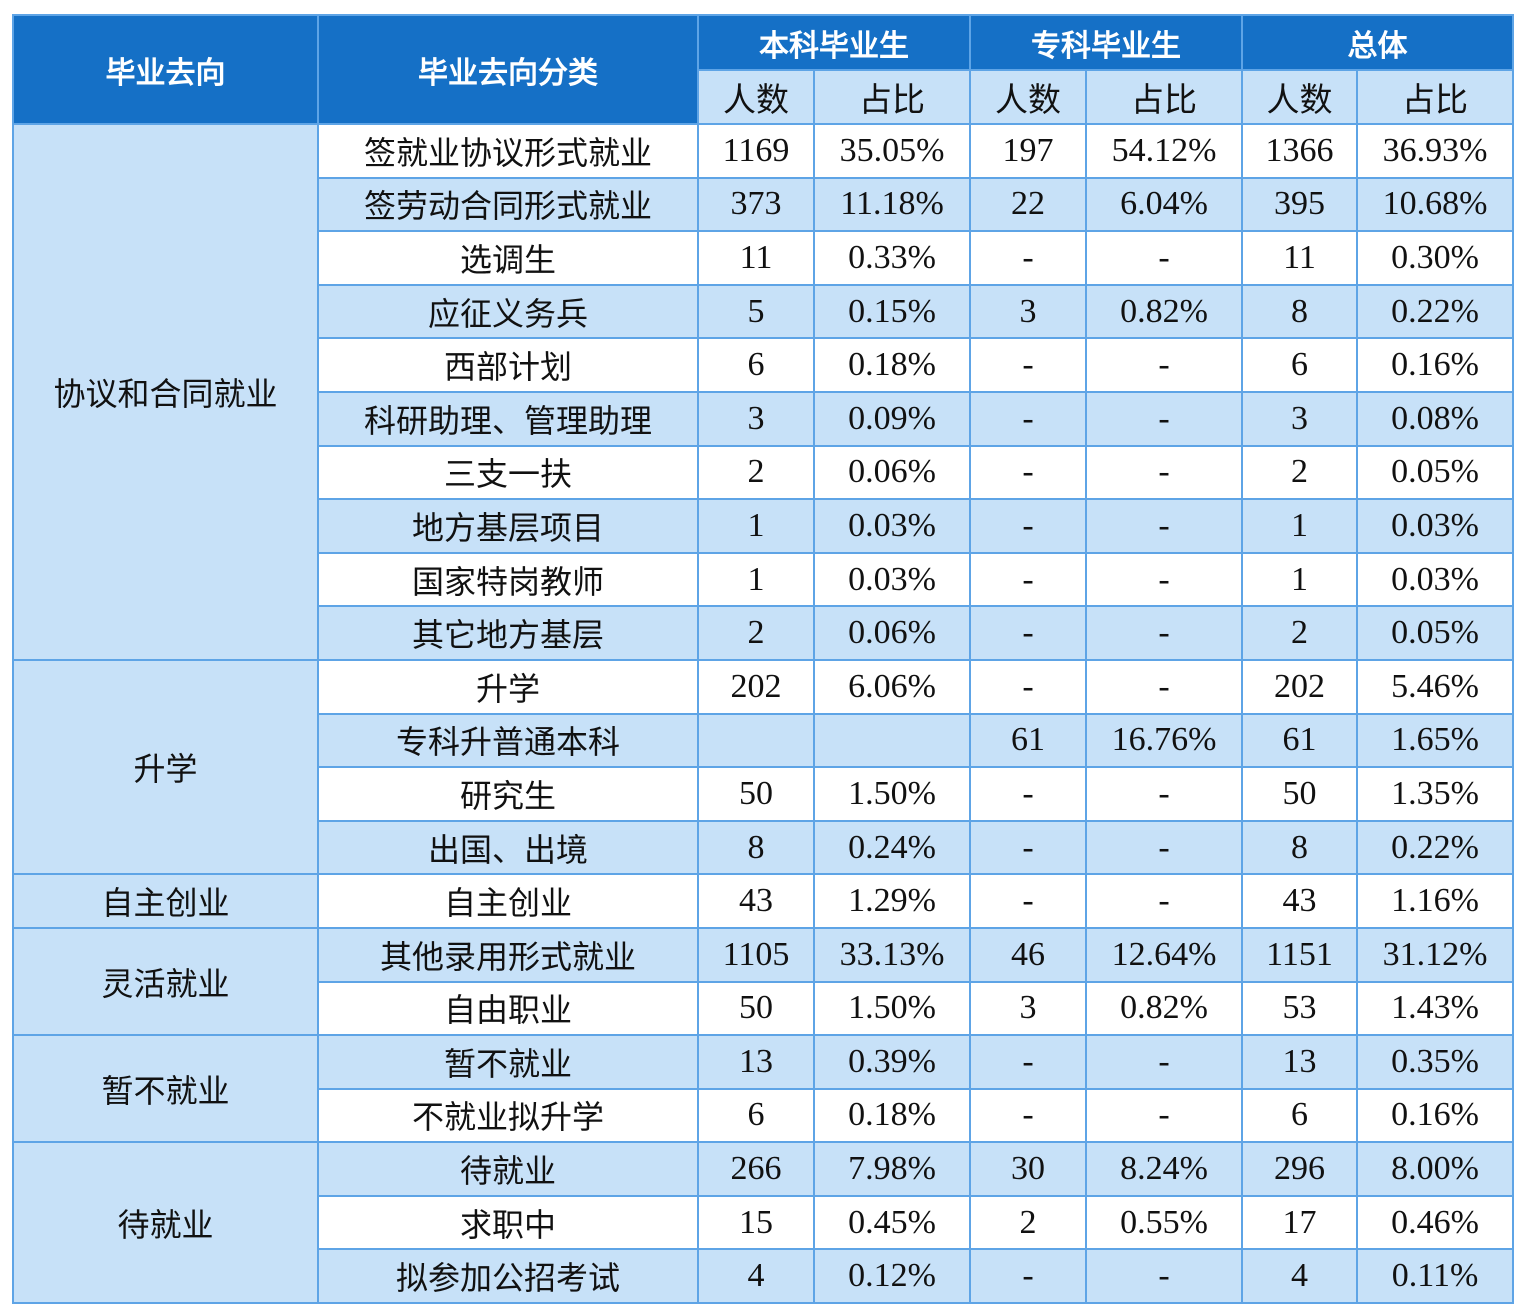 The image size is (1521, 1310). What do you see at coordinates (756, 579) in the screenshot?
I see `ug-count-cell: 1` at bounding box center [756, 579].